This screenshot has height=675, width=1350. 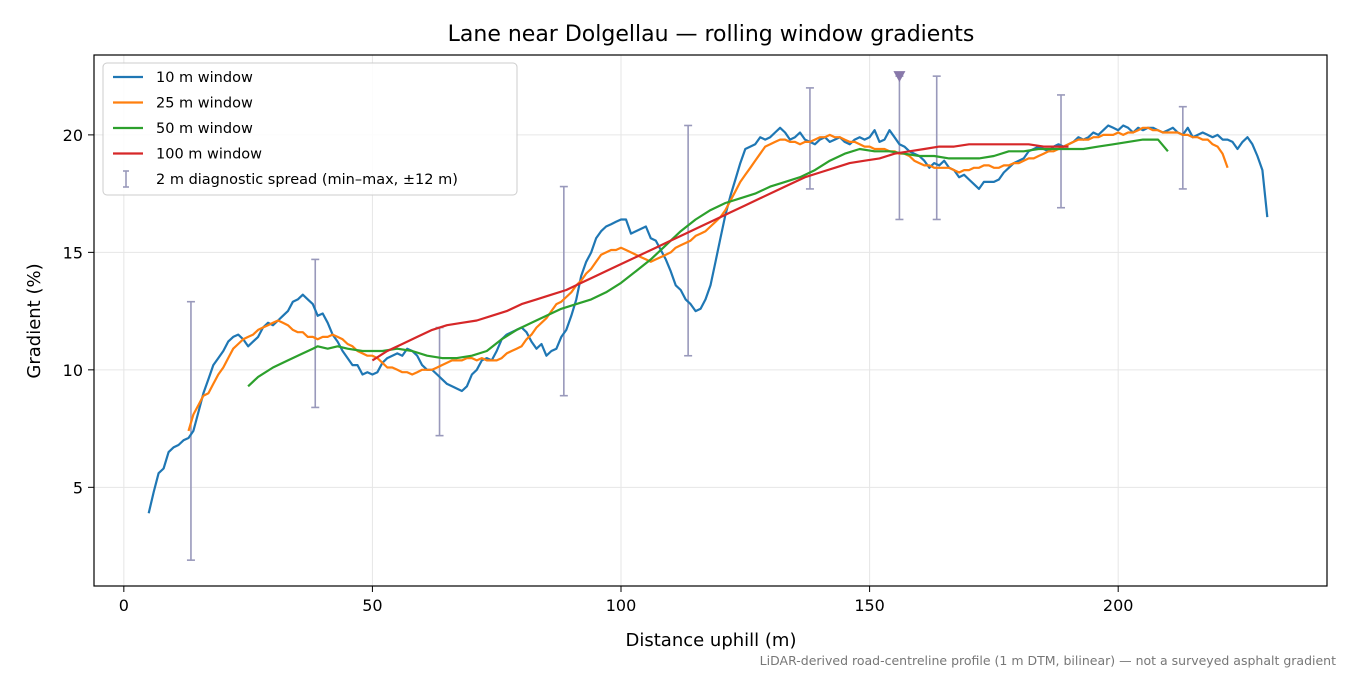 I want to click on y-tick-label: 20, so click(x=73, y=135).